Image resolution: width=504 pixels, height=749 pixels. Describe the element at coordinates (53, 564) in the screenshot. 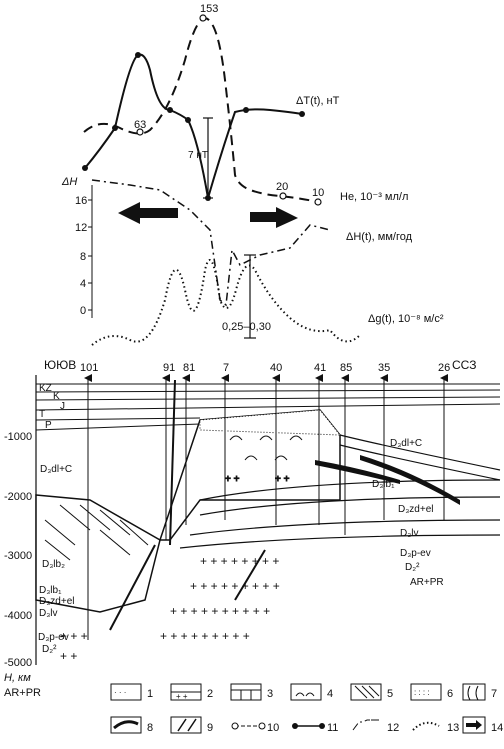

I see `unit-d3lb2: D₃lb₂` at that location.